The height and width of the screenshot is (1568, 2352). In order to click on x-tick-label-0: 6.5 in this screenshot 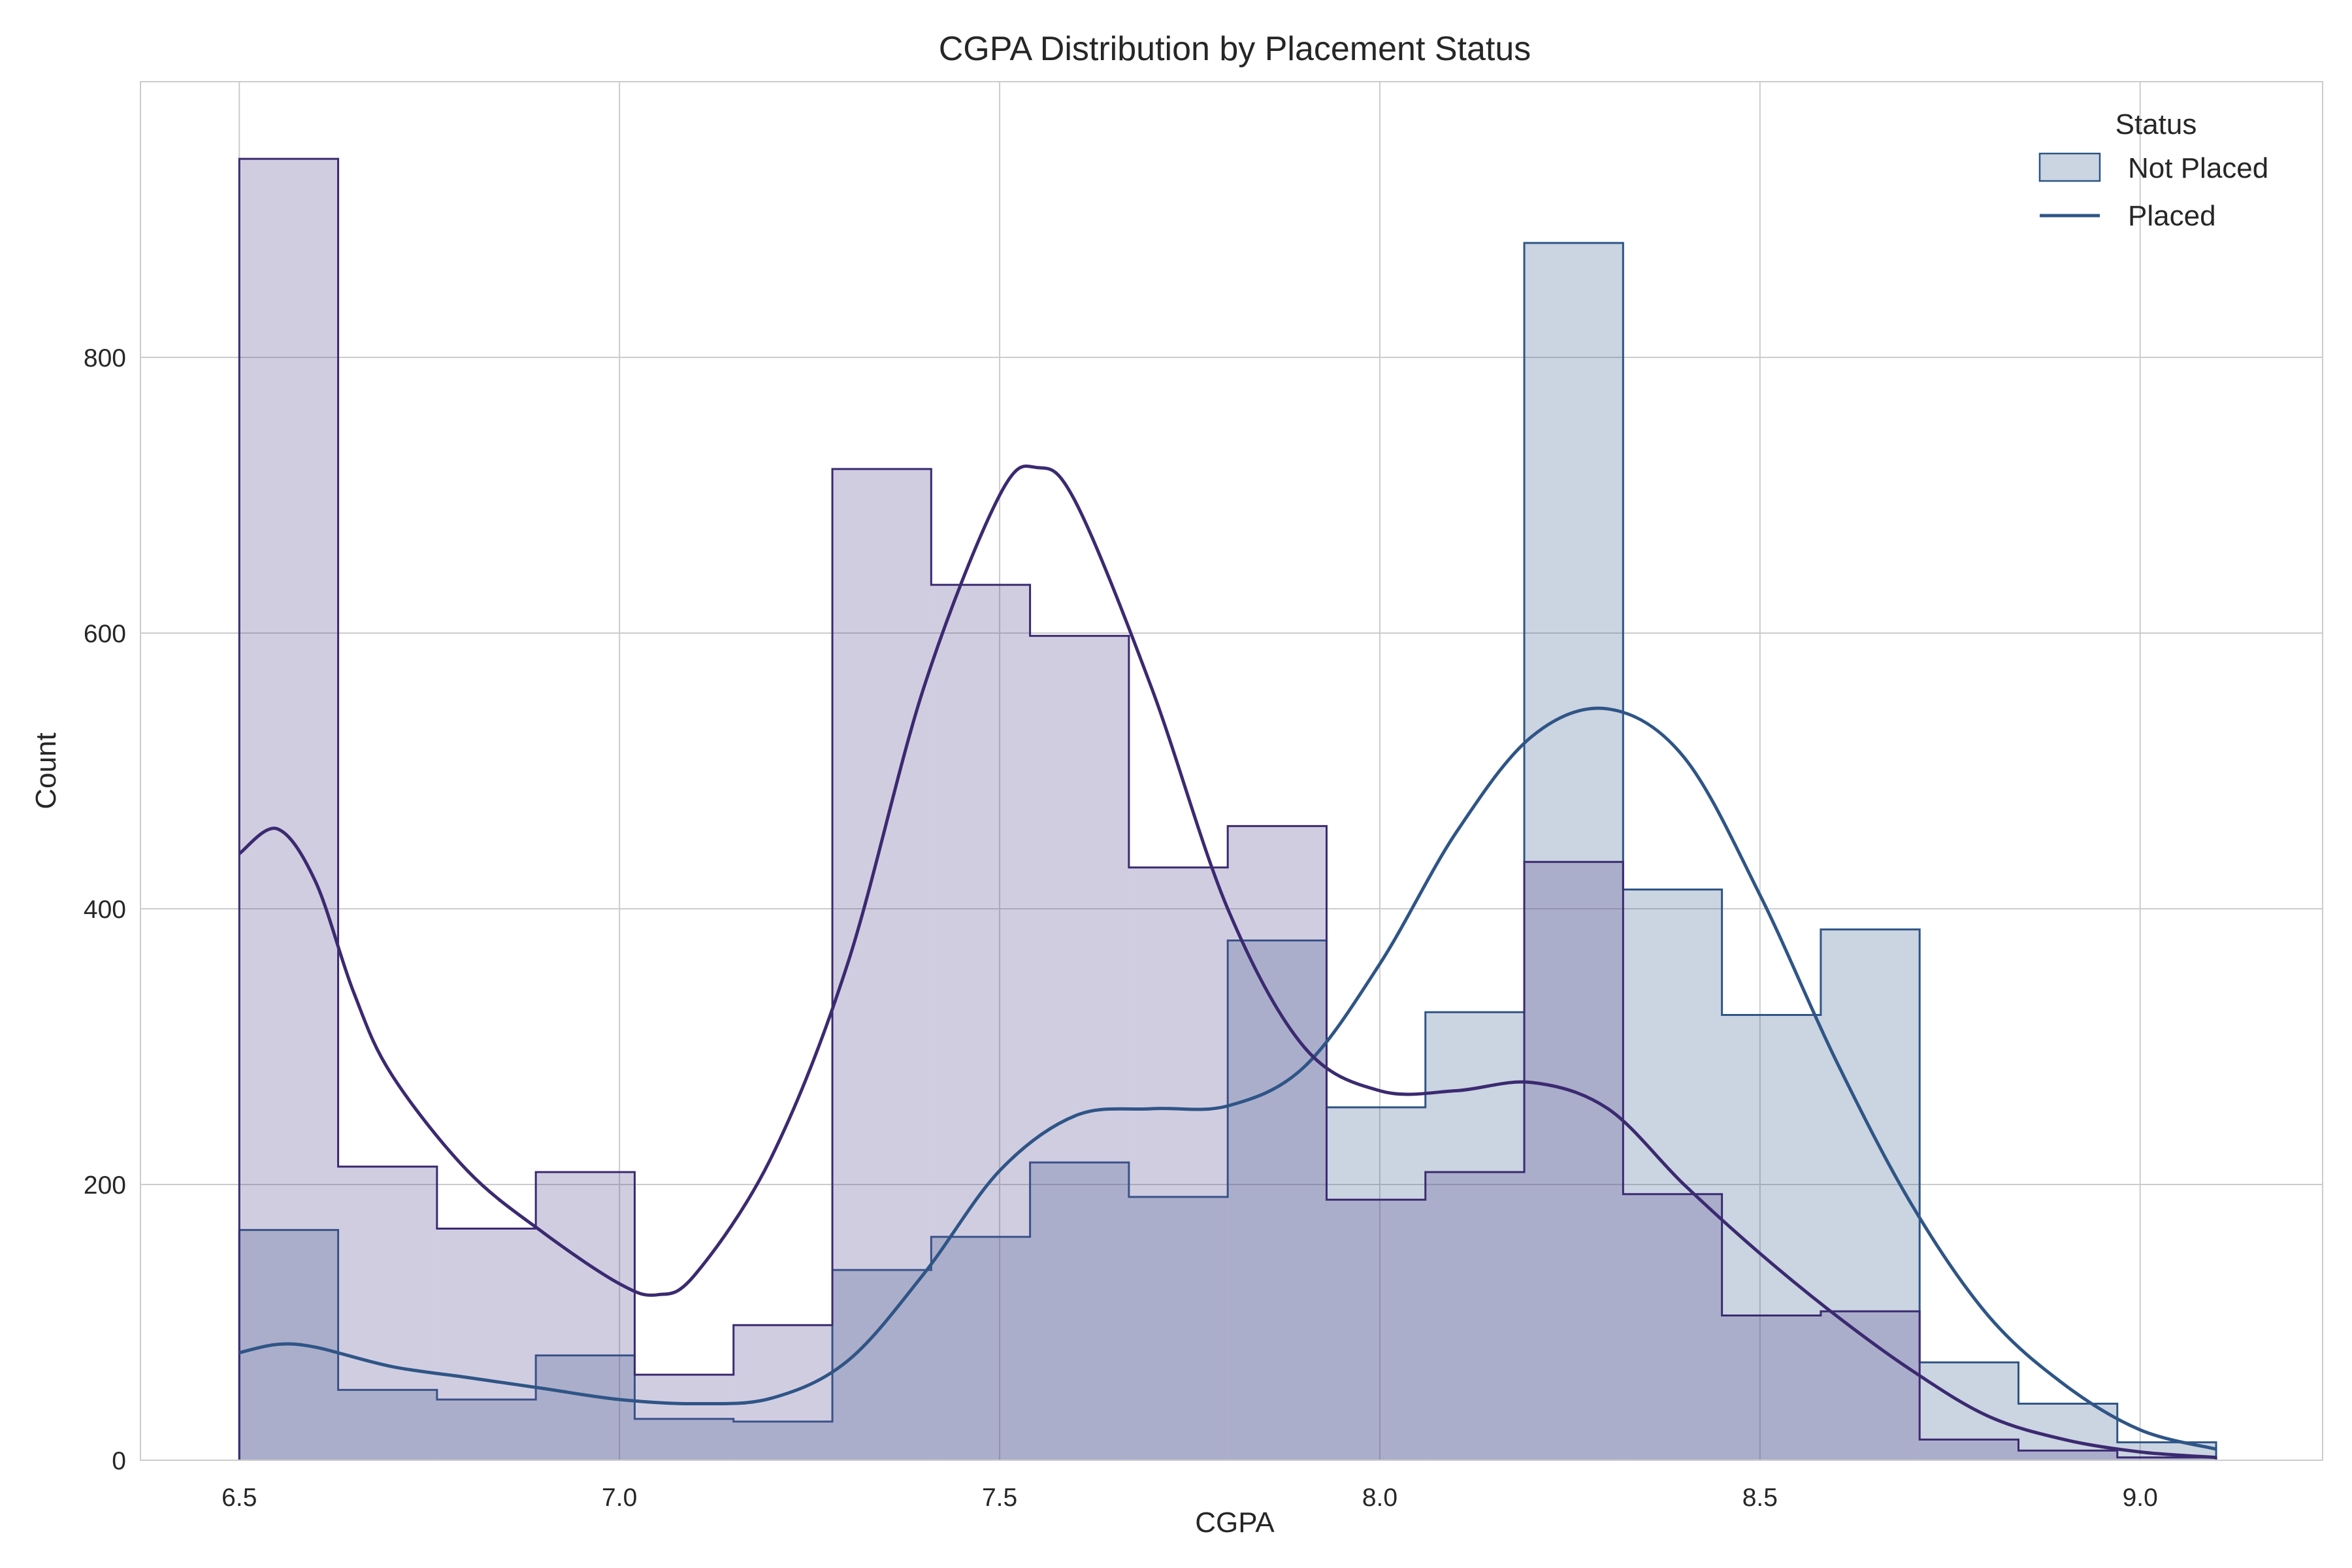, I will do `click(239, 1498)`.